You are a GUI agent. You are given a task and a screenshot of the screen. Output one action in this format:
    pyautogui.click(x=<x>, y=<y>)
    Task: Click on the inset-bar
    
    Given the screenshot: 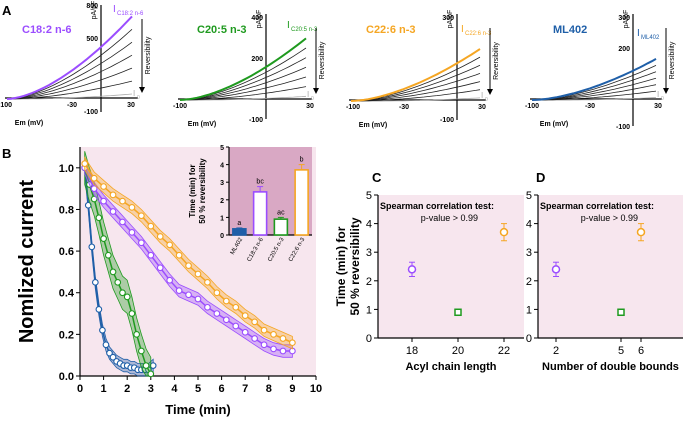 What is the action you would take?
    pyautogui.click(x=281, y=227)
    